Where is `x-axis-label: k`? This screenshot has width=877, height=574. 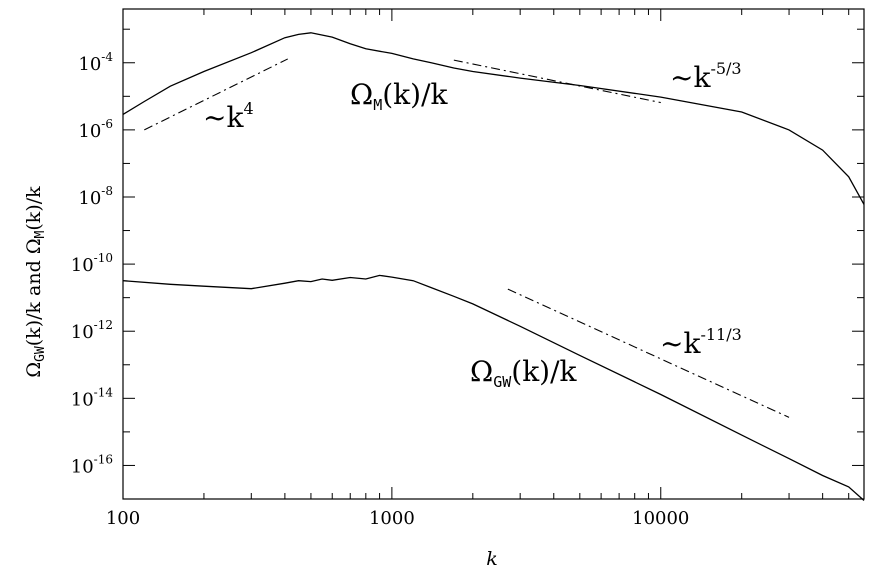
x-axis-label: k is located at coordinates (492, 559).